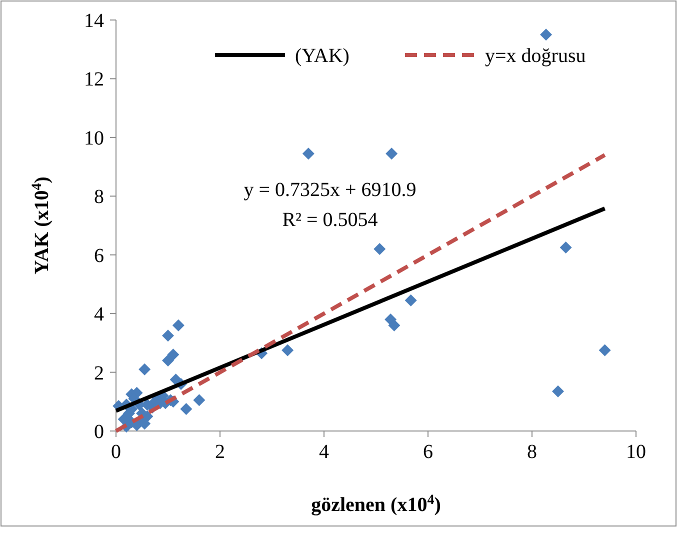 Image resolution: width=681 pixels, height=533 pixels. I want to click on y-tick-label: 4, so click(99, 315).